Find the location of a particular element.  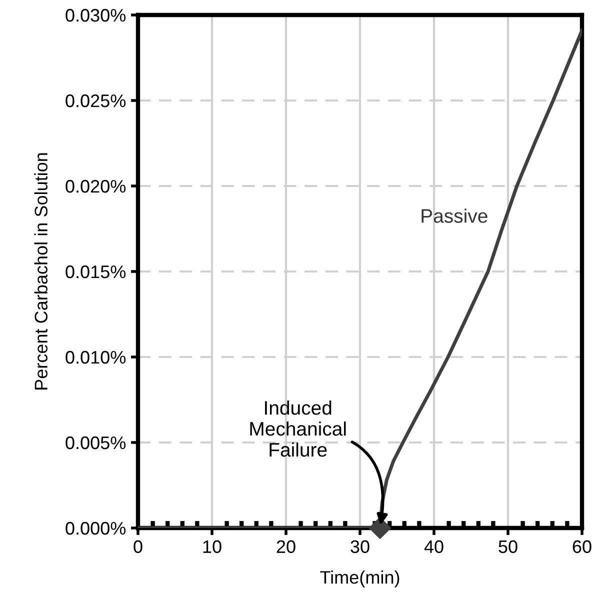

y-tick-label: 0.025% is located at coordinates (96, 101).